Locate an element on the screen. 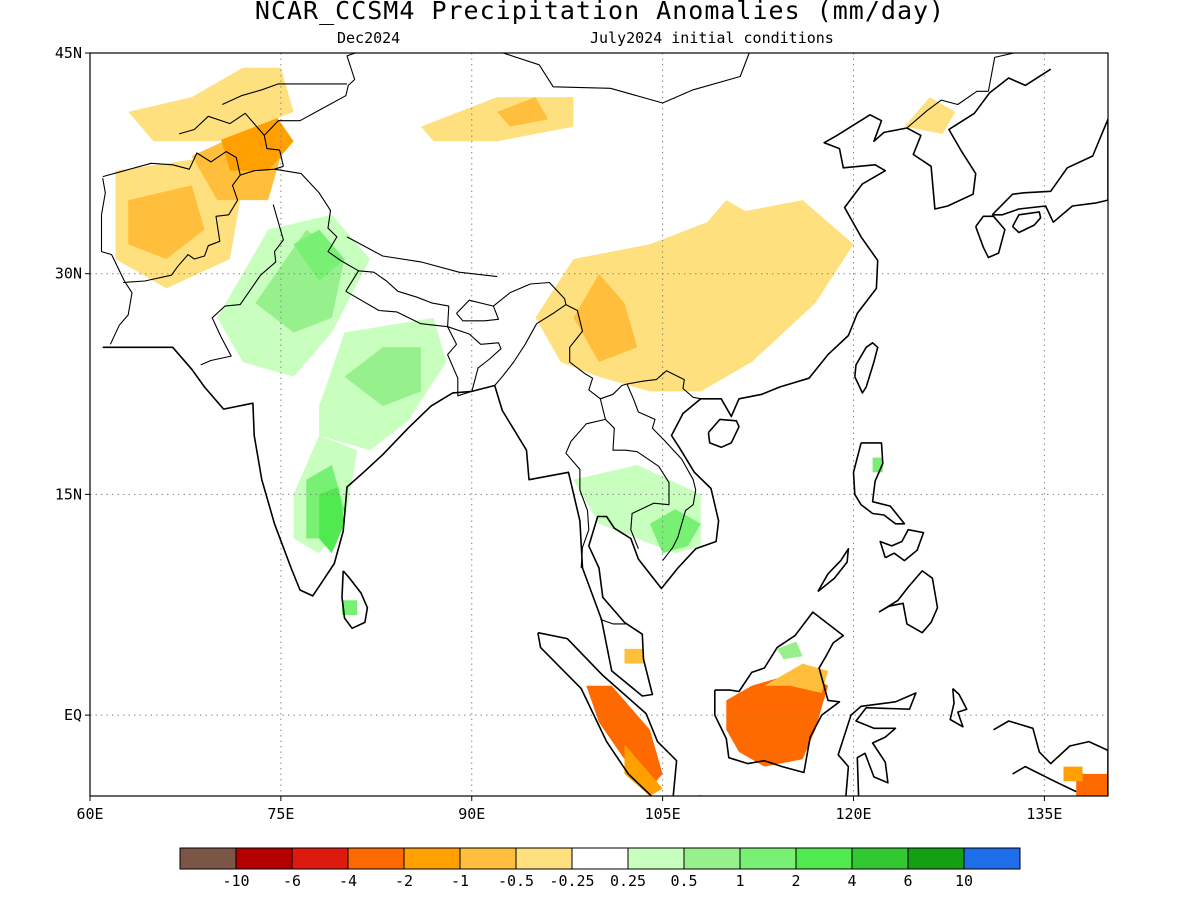 This screenshot has width=1200, height=900. colorbar-label: 4 is located at coordinates (851, 881).